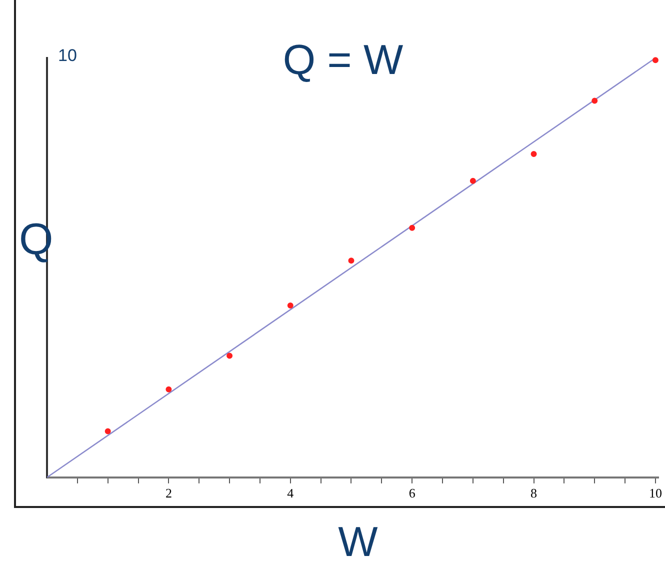 Image resolution: width=665 pixels, height=563 pixels. What do you see at coordinates (655, 493) in the screenshot?
I see `x-tick-label: 10` at bounding box center [655, 493].